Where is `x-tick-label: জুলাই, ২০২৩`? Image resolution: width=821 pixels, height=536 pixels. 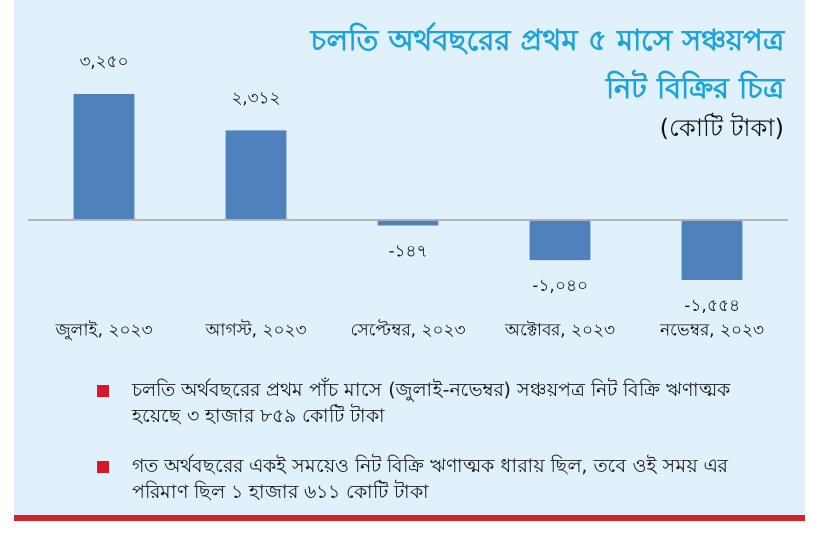
x-tick-label: জুলাই, ২০২৩ is located at coordinates (103, 330).